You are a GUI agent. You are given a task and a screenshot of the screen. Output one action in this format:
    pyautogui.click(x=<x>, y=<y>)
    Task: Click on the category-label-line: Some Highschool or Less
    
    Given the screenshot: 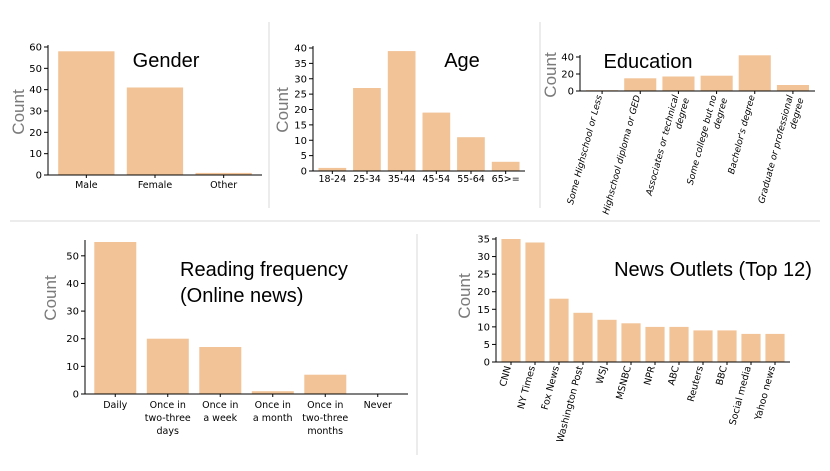 What is the action you would take?
    pyautogui.click(x=585, y=150)
    